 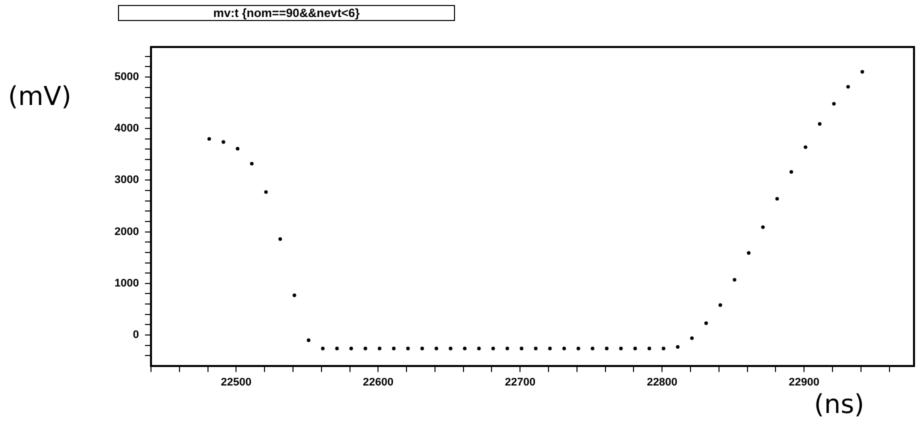 I want to click on x-axis-title: (ns), so click(x=839, y=405).